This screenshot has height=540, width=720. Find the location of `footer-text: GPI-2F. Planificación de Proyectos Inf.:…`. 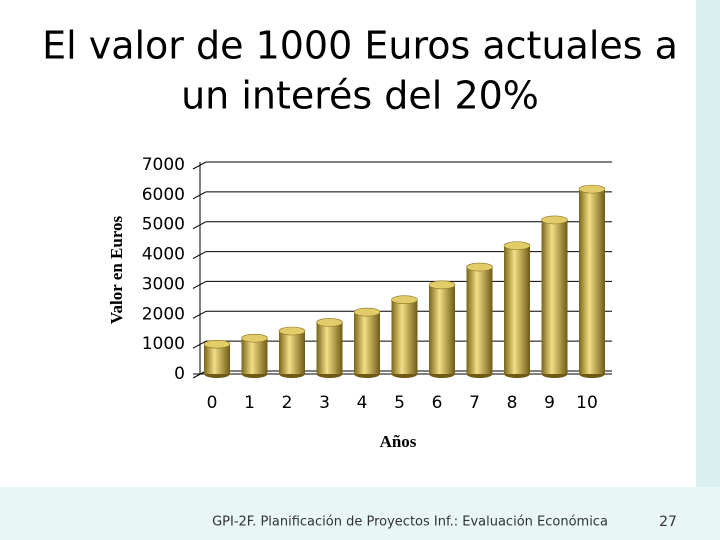

footer-text: GPI-2F. Planificación de Proyectos Inf.:… is located at coordinates (410, 522).